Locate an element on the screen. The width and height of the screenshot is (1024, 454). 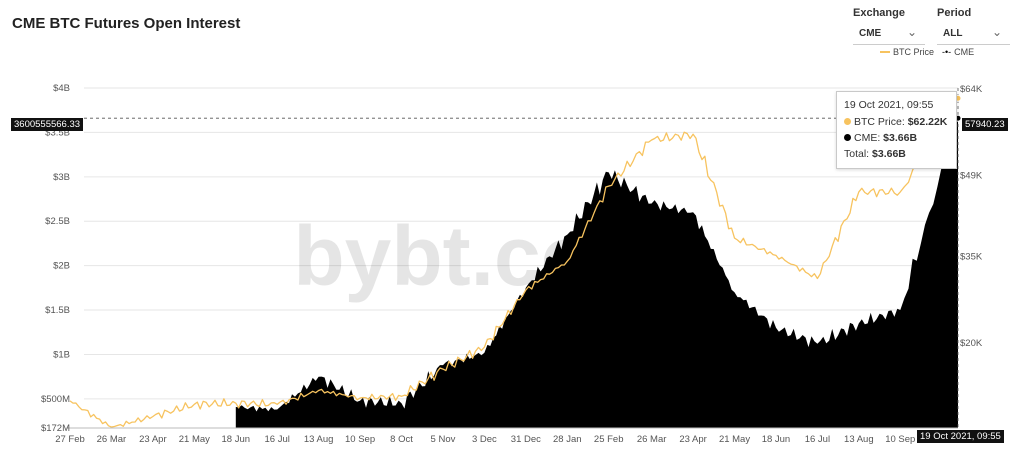
period-label: Period is located at coordinates (954, 13).